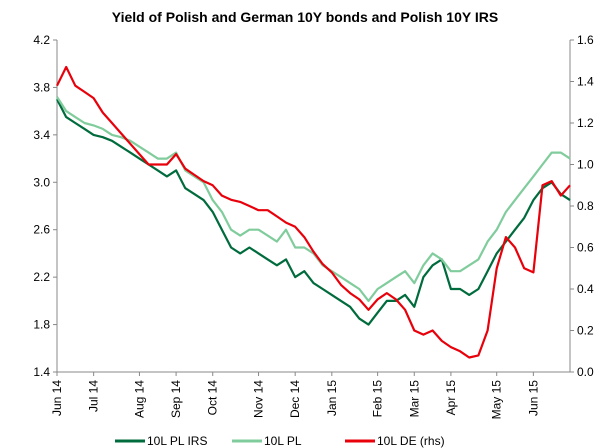  I want to click on legend-label: 10L PL IRS, so click(177, 441).